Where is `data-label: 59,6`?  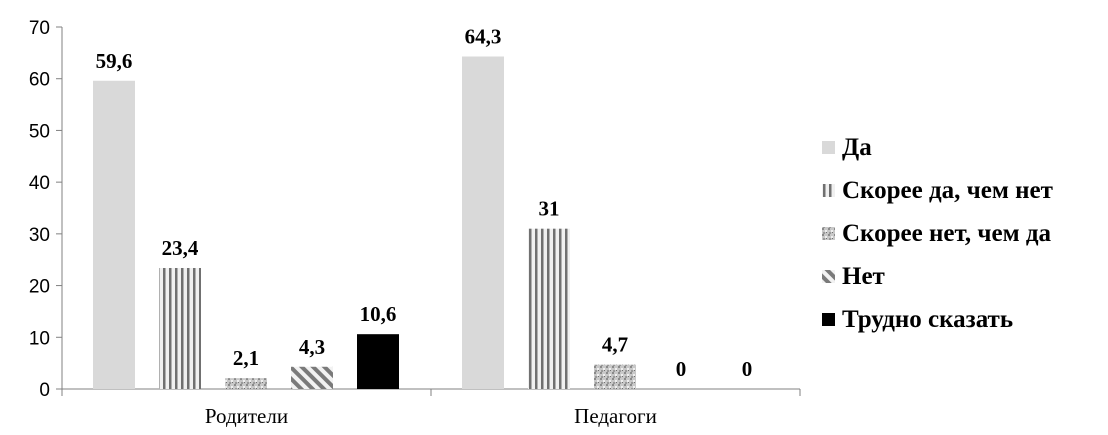
data-label: 59,6 is located at coordinates (114, 61).